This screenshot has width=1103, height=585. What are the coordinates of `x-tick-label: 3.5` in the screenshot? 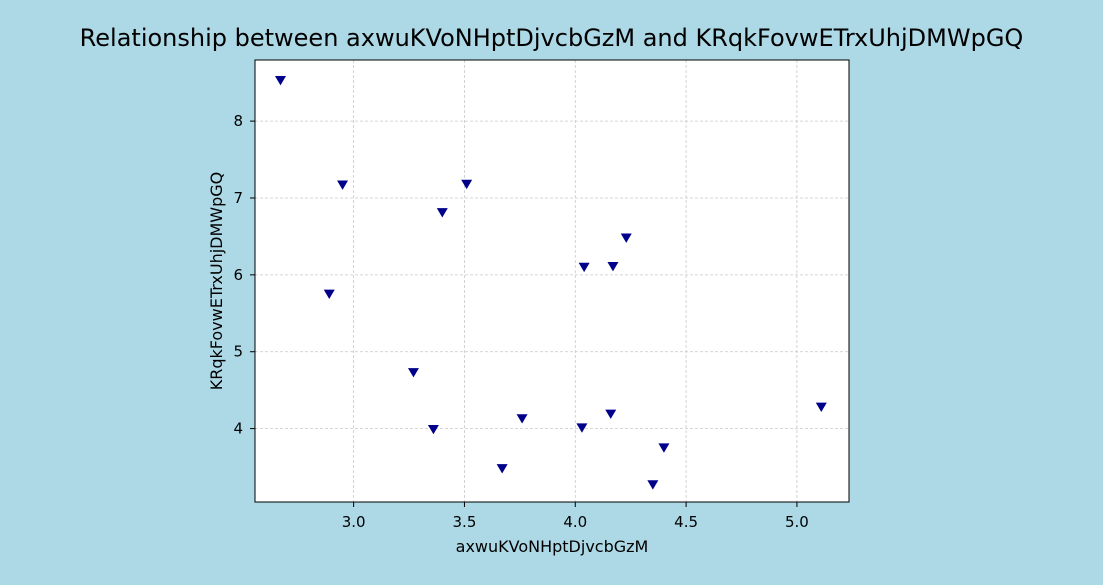 It's located at (465, 522).